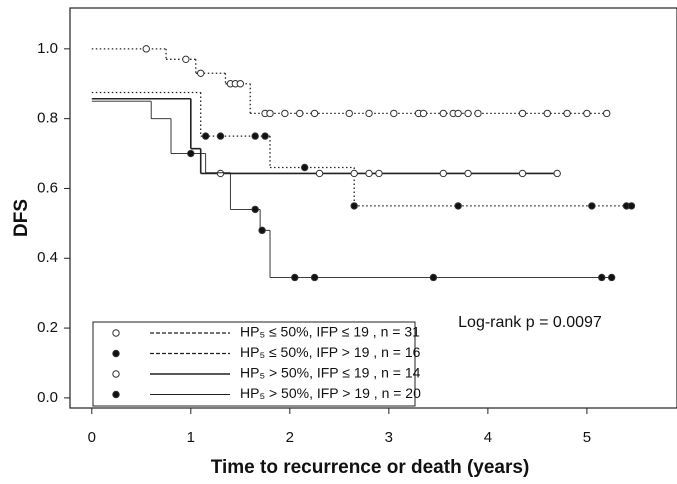 The width and height of the screenshot is (677, 484). Describe the element at coordinates (47, 187) in the screenshot. I see `y-tick-label: 0.6` at that location.